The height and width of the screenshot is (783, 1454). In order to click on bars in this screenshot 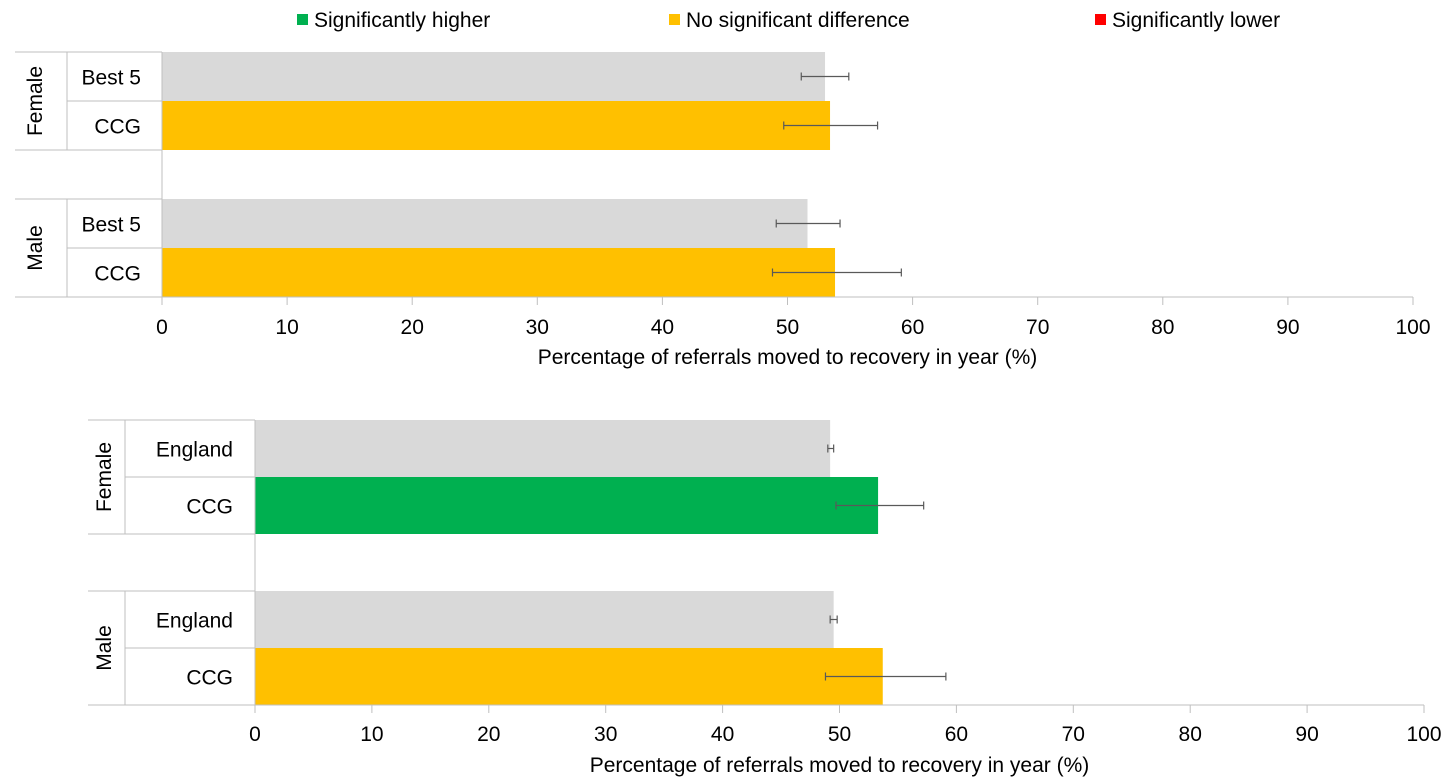, I will do `click(499, 174)`.